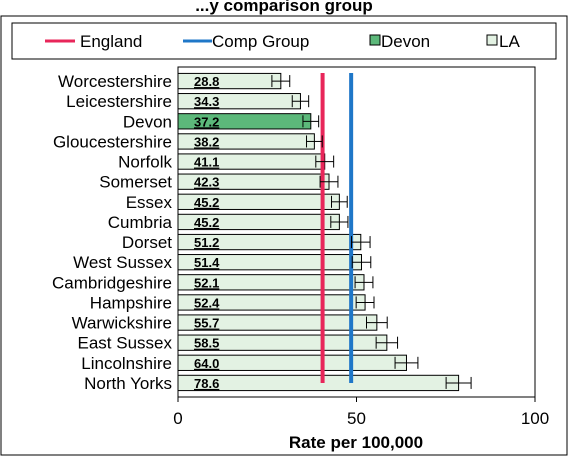  I want to click on error-bar-north-yorks, so click(458, 382).